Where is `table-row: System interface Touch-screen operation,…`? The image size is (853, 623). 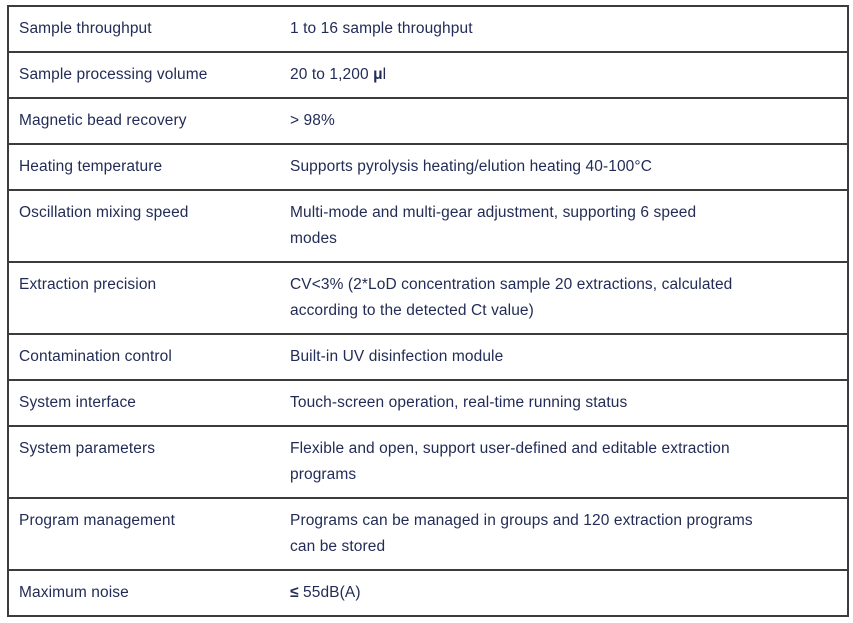
table-row: System interface Touch-screen operation,… is located at coordinates (428, 404).